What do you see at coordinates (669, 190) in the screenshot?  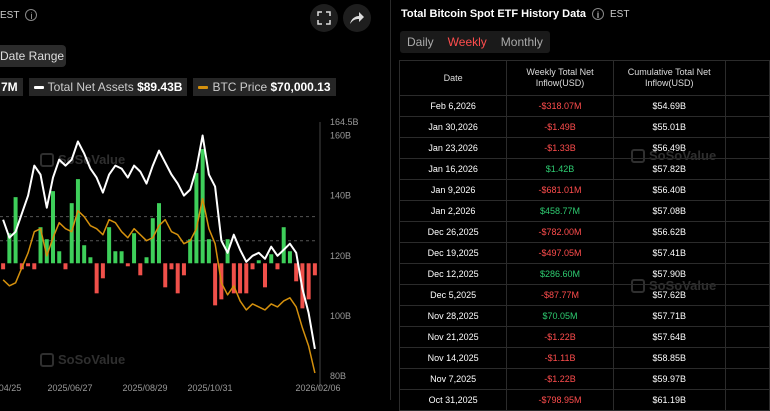 I see `cell-cumulative-inflow: $56.40B` at bounding box center [669, 190].